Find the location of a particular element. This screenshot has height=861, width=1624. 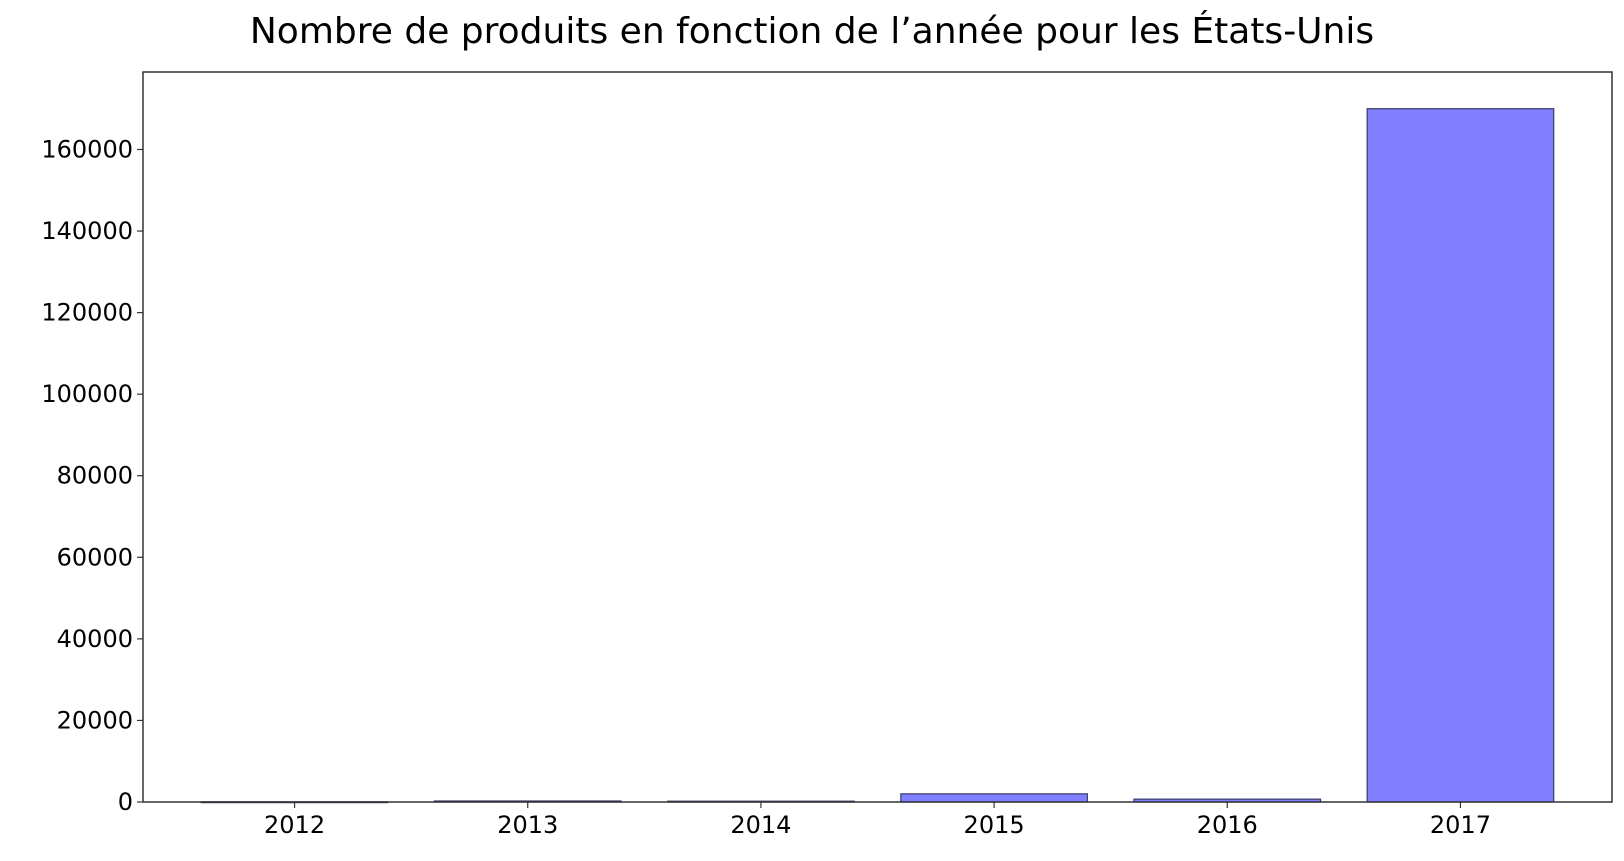

x-tick-label-2013: 2013 is located at coordinates (527, 825).